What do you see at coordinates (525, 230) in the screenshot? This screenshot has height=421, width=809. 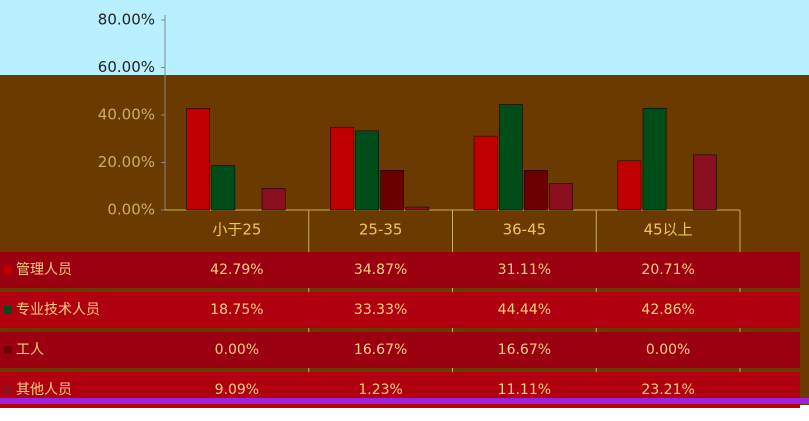 I see `x-tick-label: 36-45` at bounding box center [525, 230].